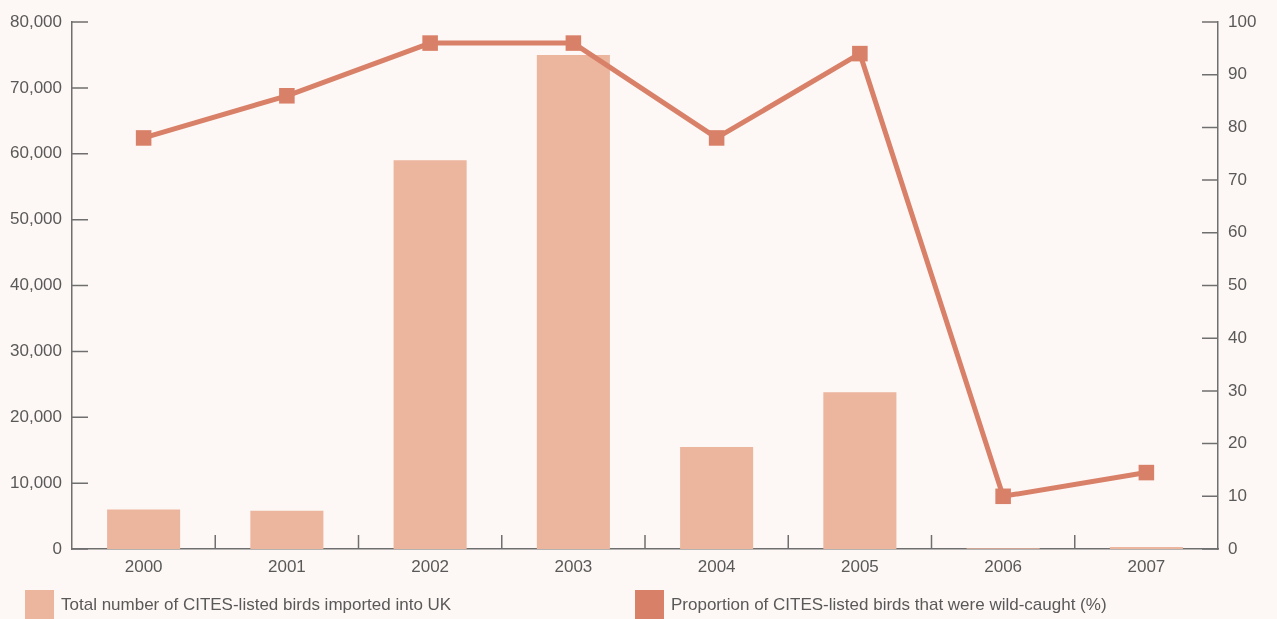 Image resolution: width=1277 pixels, height=619 pixels. I want to click on y2-tick-label: 10, so click(1237, 495).